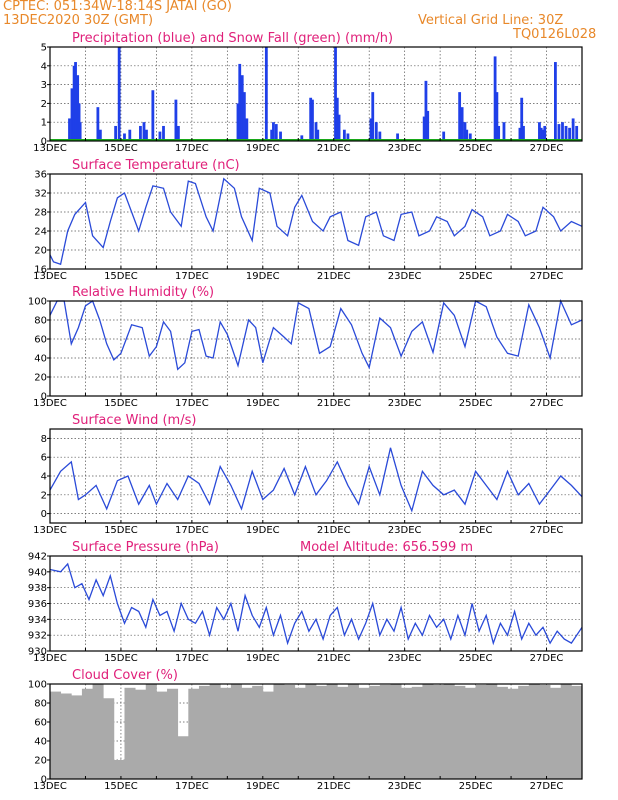 This screenshot has height=800, width=618. Describe the element at coordinates (316, 476) in the screenshot. I see `wind-frame` at that location.